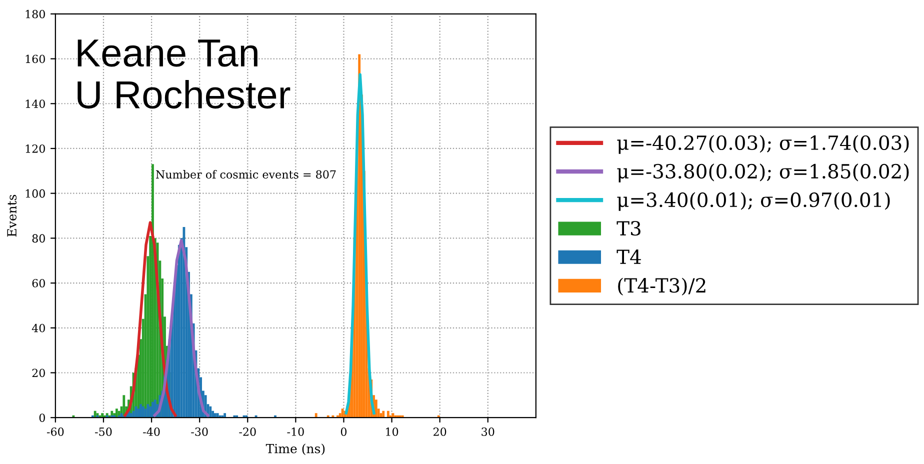  I want to click on y-tick-label: 80, so click(38, 238).